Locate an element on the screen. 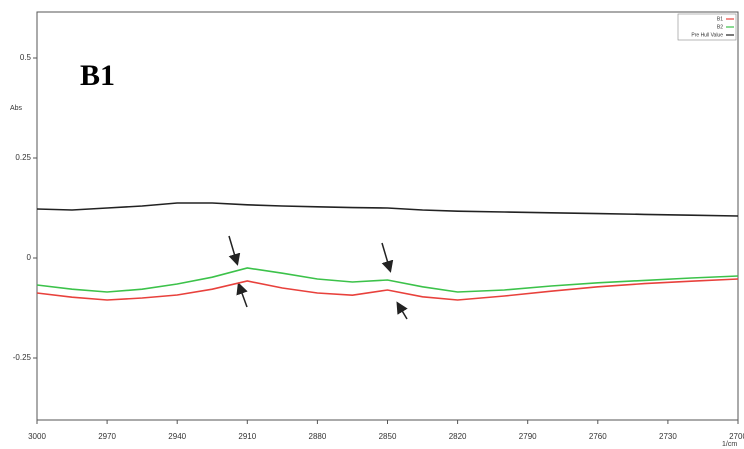 The image size is (744, 449). x-axis-label: 1/cm is located at coordinates (729, 444).